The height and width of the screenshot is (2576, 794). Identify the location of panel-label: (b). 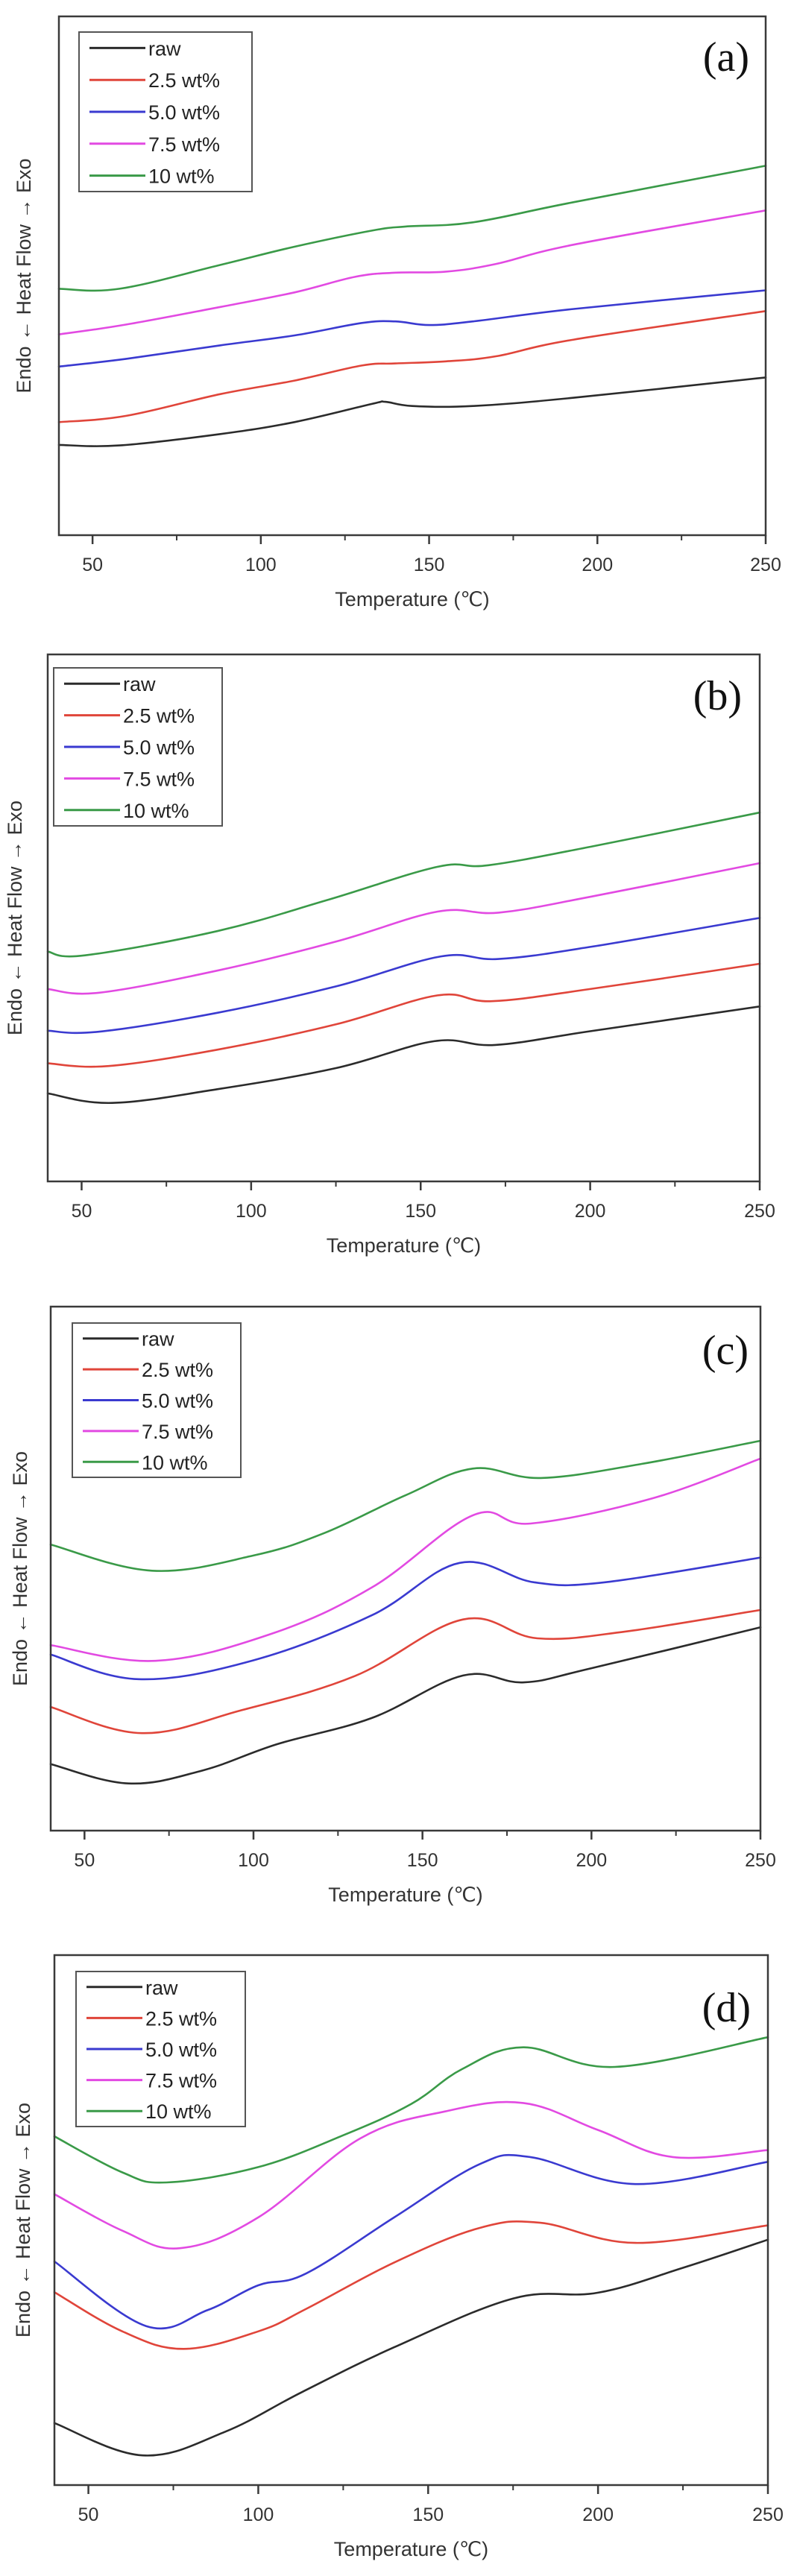
(717, 696).